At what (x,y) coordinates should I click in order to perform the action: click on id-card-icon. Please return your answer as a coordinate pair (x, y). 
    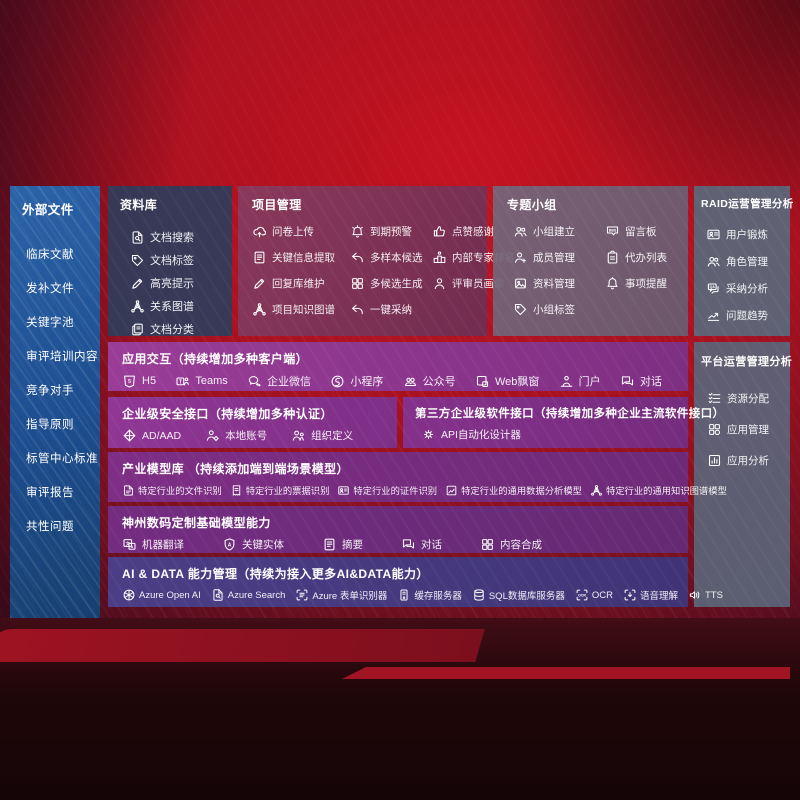
    Looking at the image, I should click on (713, 234).